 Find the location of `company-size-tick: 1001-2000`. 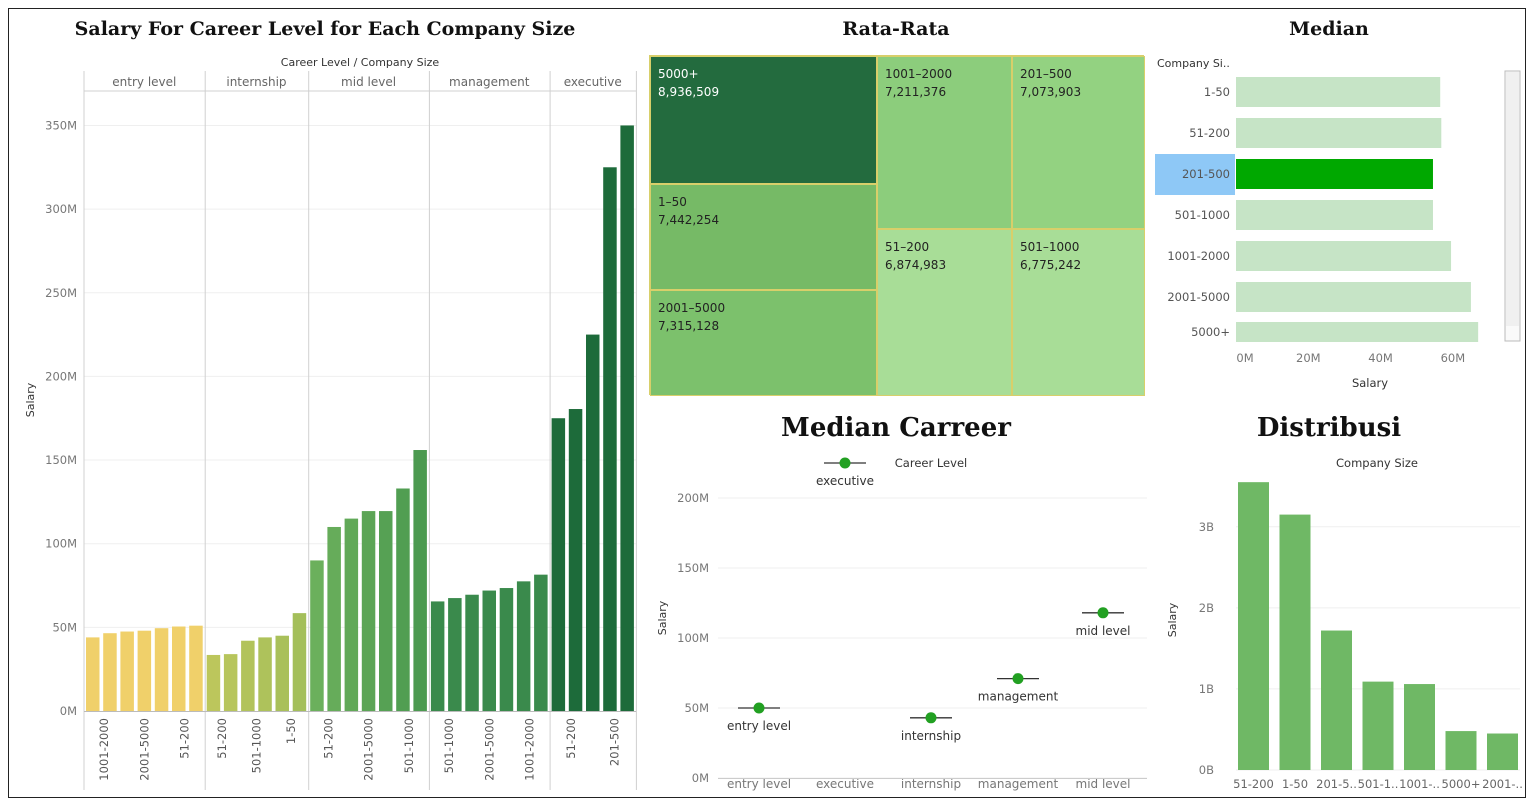

company-size-tick: 1001-2000 is located at coordinates (104, 749).